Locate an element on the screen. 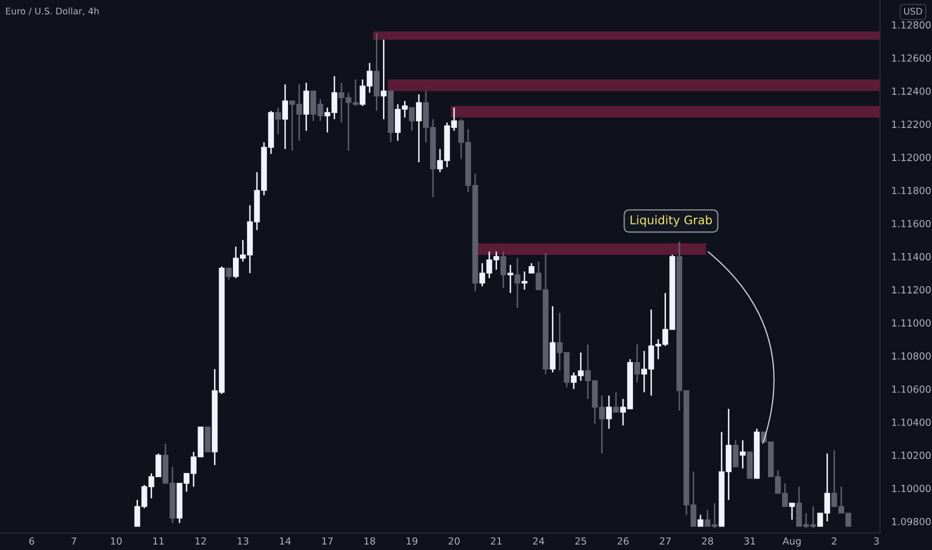 Image resolution: width=932 pixels, height=550 pixels. x-tick-label: 25 is located at coordinates (580, 541).